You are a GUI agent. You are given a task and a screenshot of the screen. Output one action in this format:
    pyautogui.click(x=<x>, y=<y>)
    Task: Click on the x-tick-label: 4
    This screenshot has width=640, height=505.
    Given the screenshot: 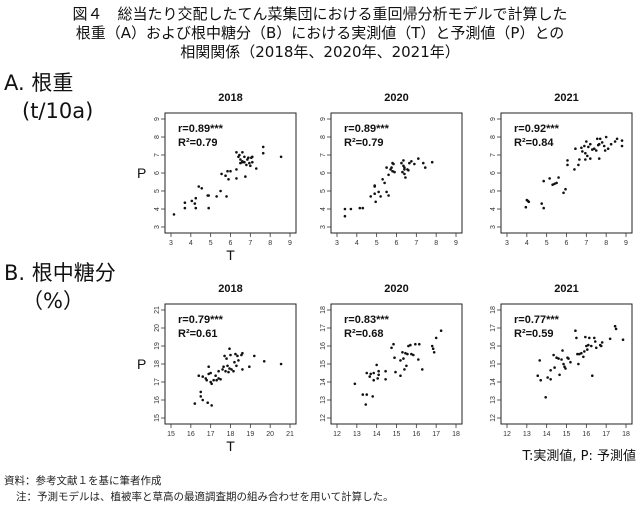 What is the action you would take?
    pyautogui.click(x=527, y=243)
    